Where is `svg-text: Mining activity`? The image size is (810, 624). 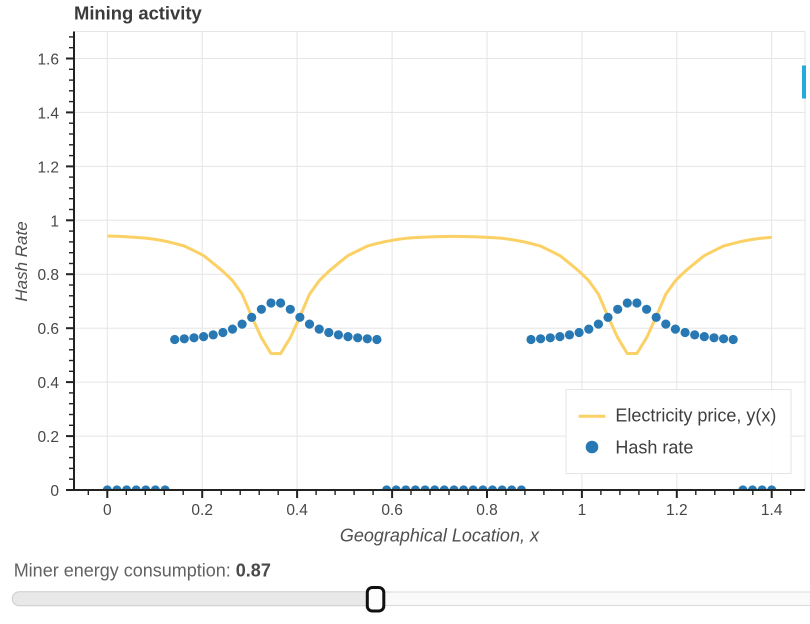 svg-text: Mining activity is located at coordinates (138, 13).